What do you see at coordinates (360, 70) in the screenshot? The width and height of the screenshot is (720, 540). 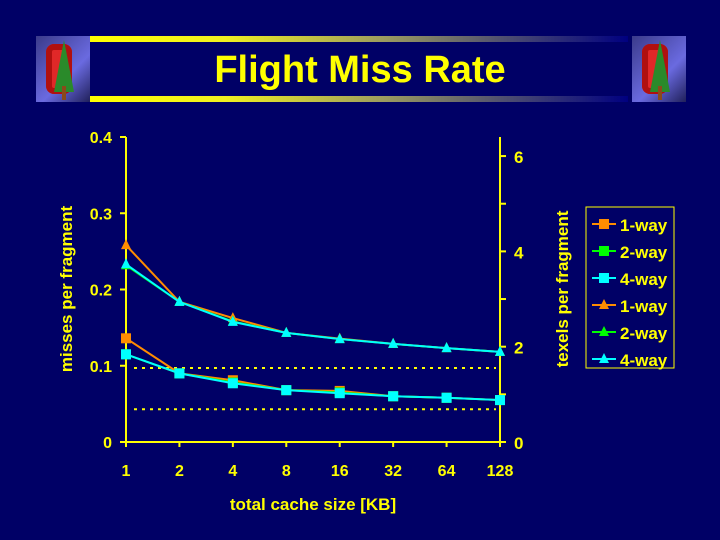 I see `slide-title: Flight Miss Rate` at bounding box center [360, 70].